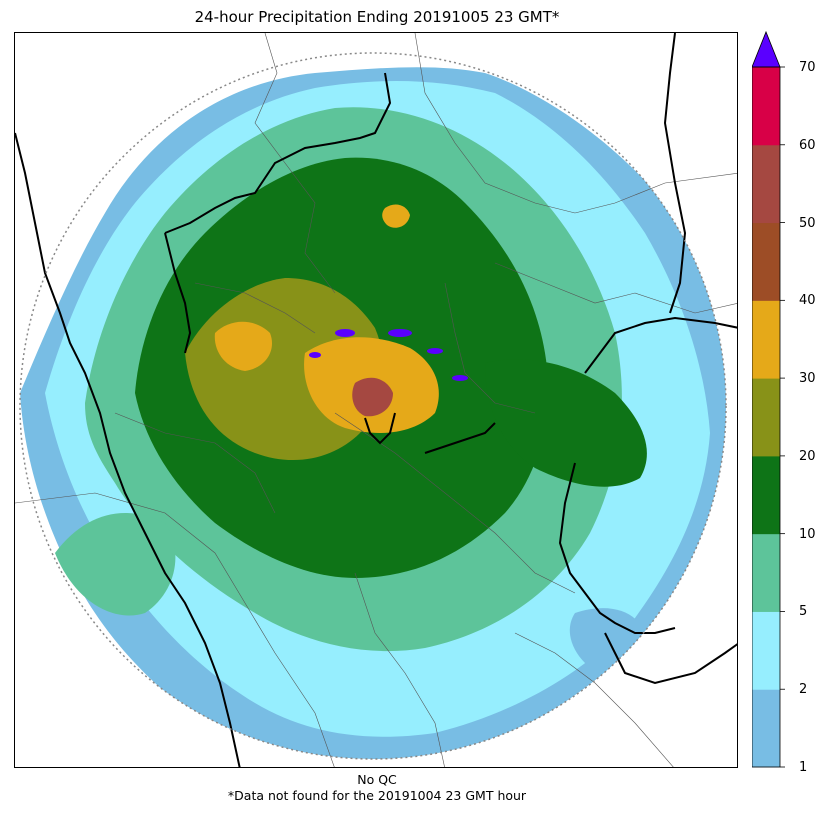 Image resolution: width=825 pixels, height=813 pixels. I want to click on colorbar-tick-label: 40, so click(807, 301).